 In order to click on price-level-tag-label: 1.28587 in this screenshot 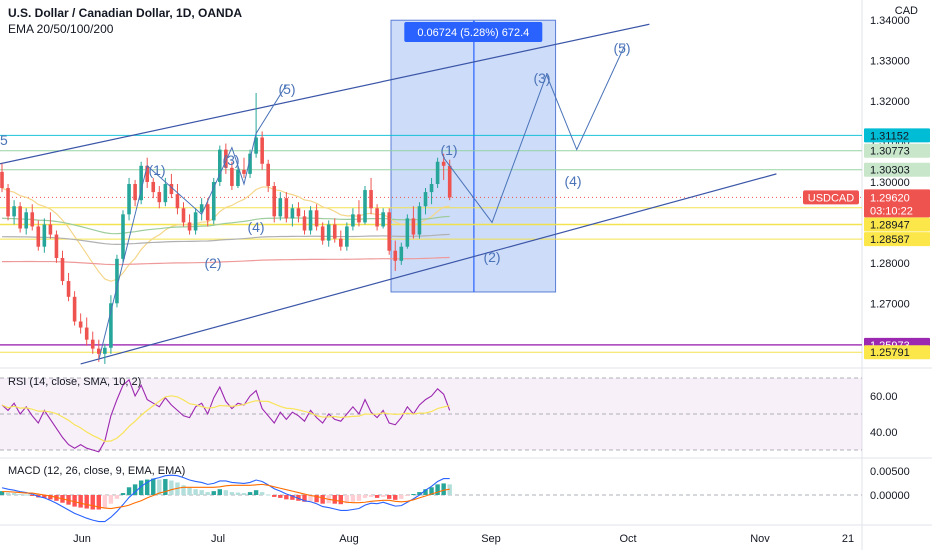, I will do `click(890, 240)`.